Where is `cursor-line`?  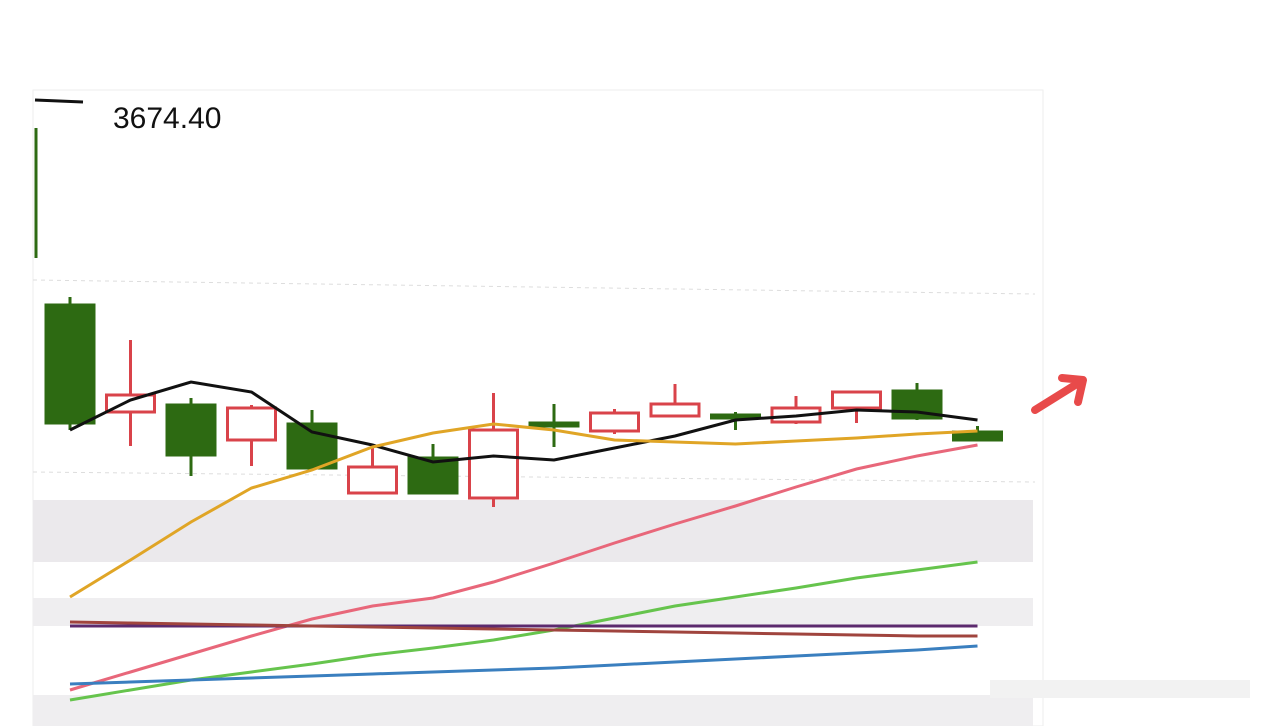
cursor-line is located at coordinates (59, 101).